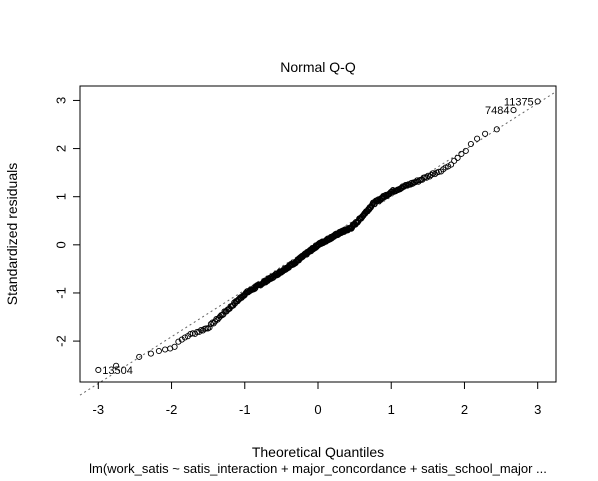 This screenshot has height=481, width=598. What do you see at coordinates (99, 409) in the screenshot?
I see `x-tick-label: -3` at bounding box center [99, 409].